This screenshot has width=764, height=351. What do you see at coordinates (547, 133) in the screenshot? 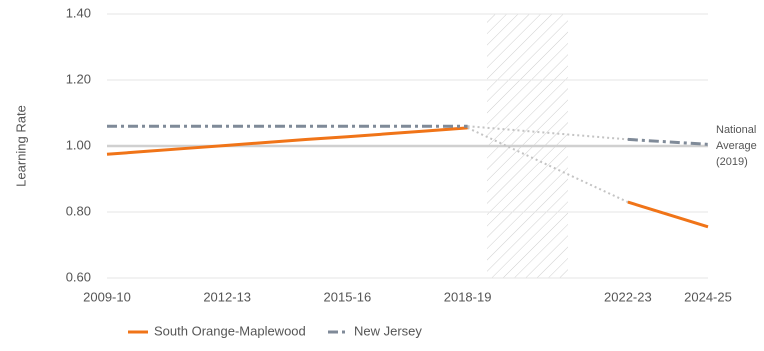
I see `gap-connector` at bounding box center [547, 133].